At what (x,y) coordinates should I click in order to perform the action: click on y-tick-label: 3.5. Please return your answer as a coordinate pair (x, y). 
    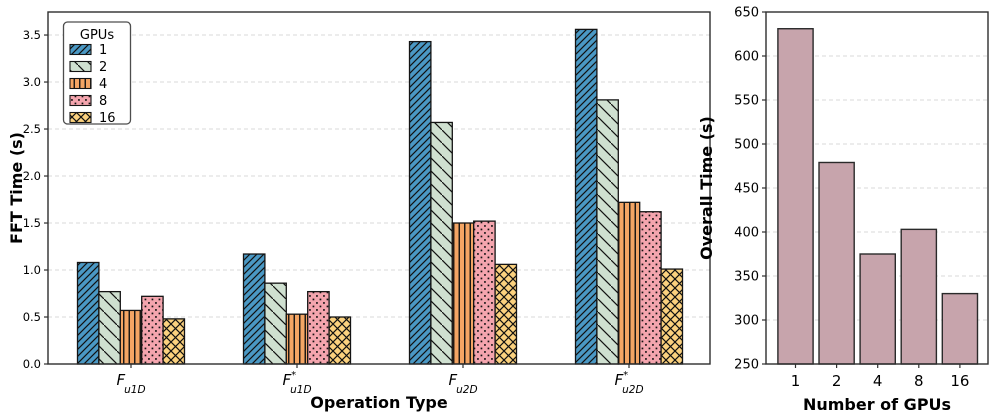
    Looking at the image, I should click on (32, 35).